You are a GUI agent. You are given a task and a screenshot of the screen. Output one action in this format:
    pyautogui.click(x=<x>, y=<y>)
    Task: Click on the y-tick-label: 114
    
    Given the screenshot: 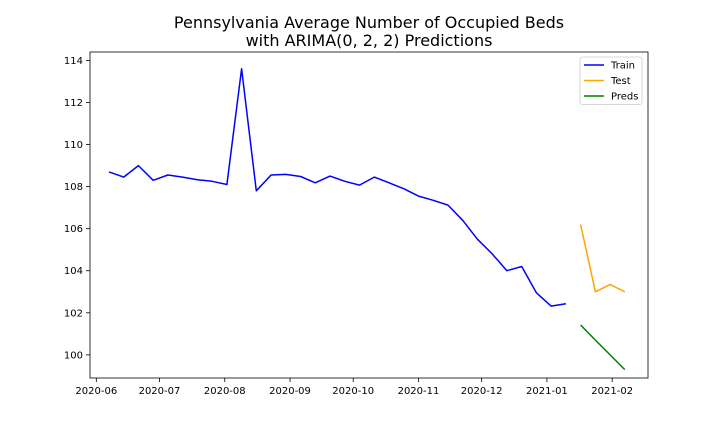 What is the action you would take?
    pyautogui.click(x=73, y=61)
    